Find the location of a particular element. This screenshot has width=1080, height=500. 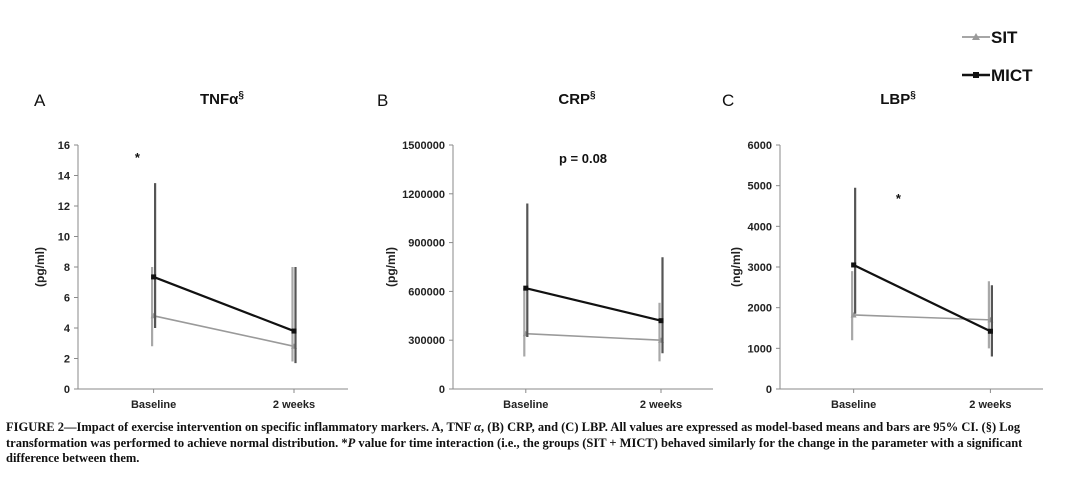

legend-entry-mict: MICT is located at coordinates (997, 75).